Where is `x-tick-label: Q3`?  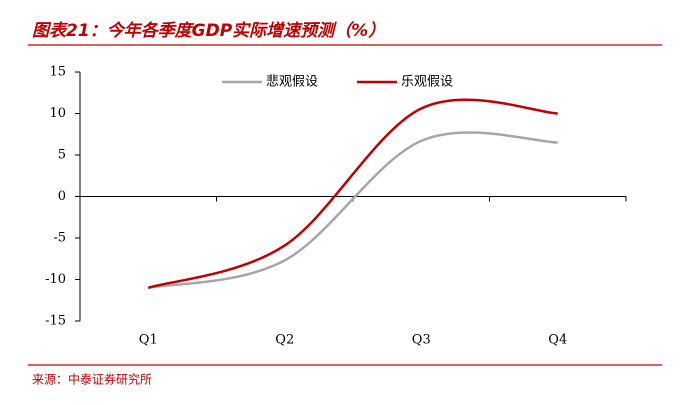
x-tick-label: Q3 is located at coordinates (421, 340).